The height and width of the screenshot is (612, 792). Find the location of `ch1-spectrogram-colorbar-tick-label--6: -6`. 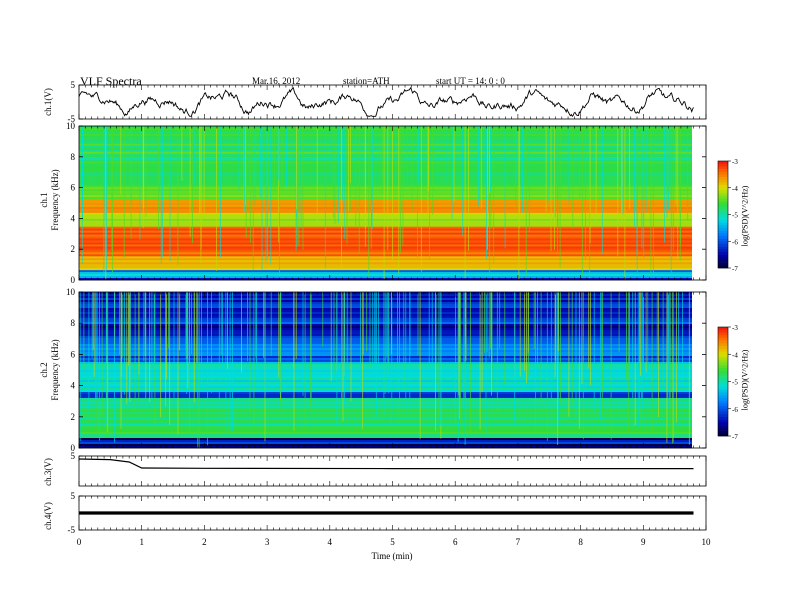

ch1-spectrogram-colorbar-tick-label--6: -6 is located at coordinates (735, 242).